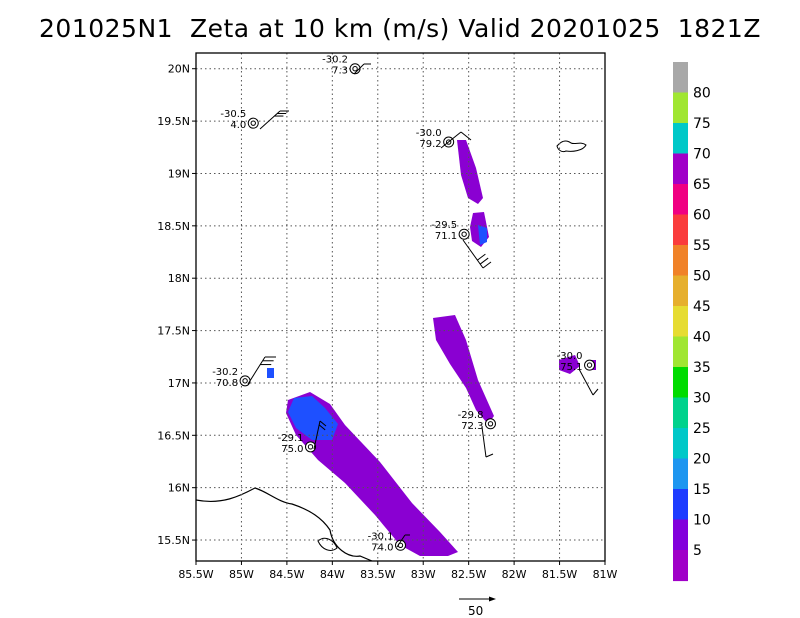  I want to click on station-bottom-value: 74.0, so click(382, 547).